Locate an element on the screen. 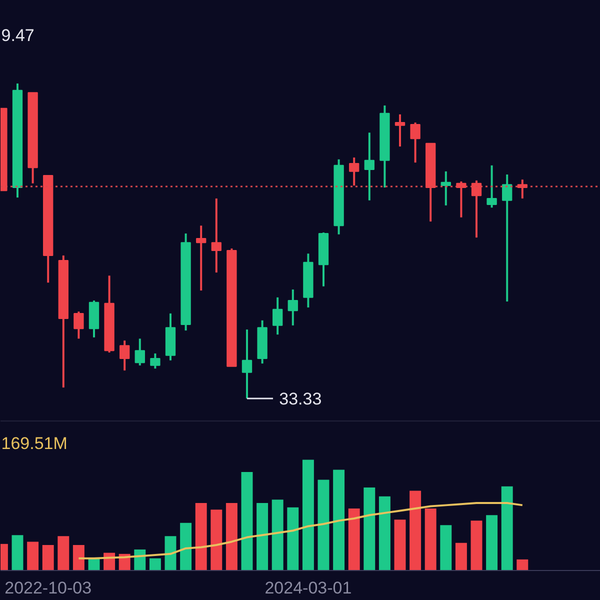 Image resolution: width=600 pixels, height=600 pixels. text: 9.47 is located at coordinates (17, 36).